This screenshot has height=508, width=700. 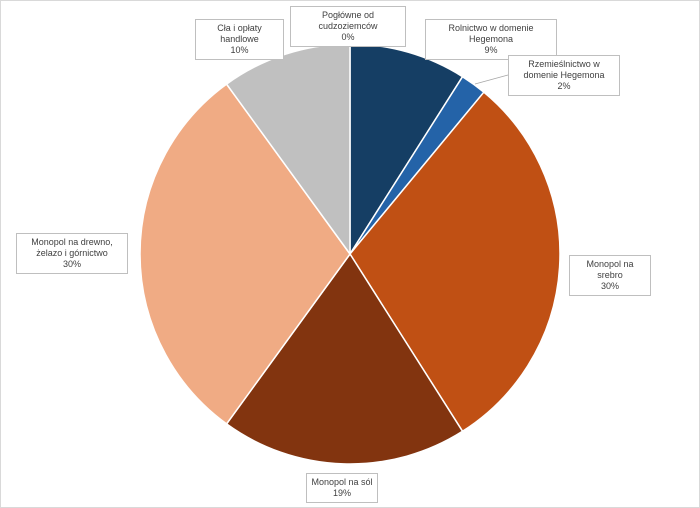 What do you see at coordinates (348, 20) in the screenshot?
I see `data-label-name: Pogłówne od cudzoziemców` at bounding box center [348, 20].